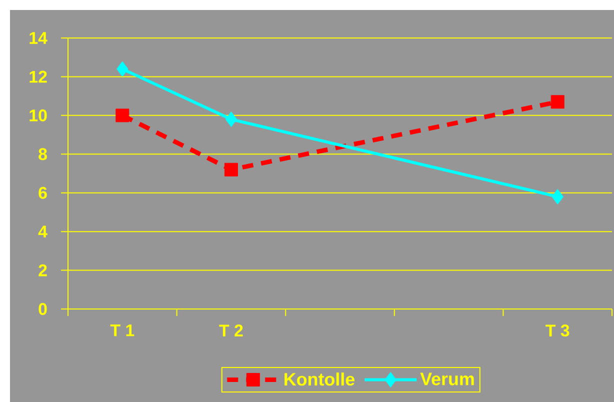 The width and height of the screenshot is (614, 402). What do you see at coordinates (231, 330) in the screenshot?
I see `x-tick-label: T 2` at bounding box center [231, 330].